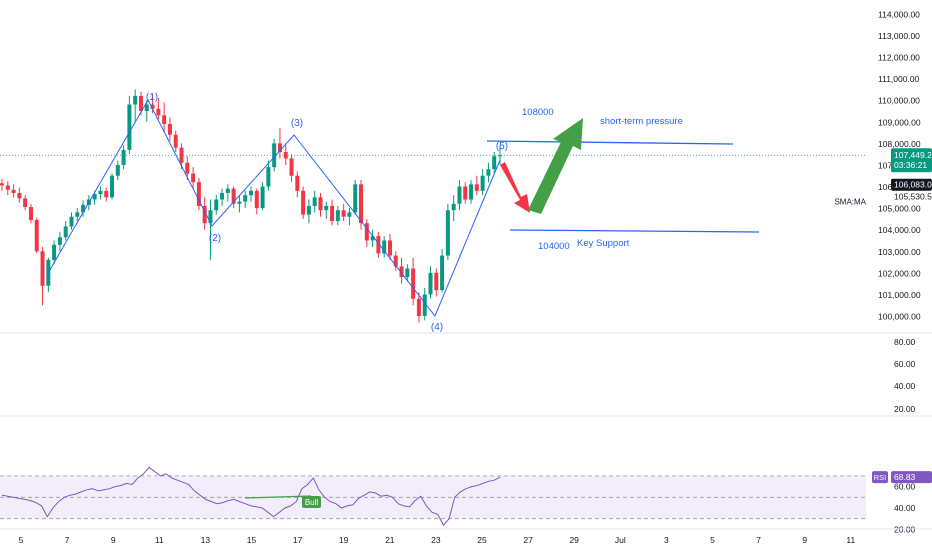 The image size is (932, 555). Describe the element at coordinates (344, 540) in the screenshot. I see `time-tick-label: 19` at that location.